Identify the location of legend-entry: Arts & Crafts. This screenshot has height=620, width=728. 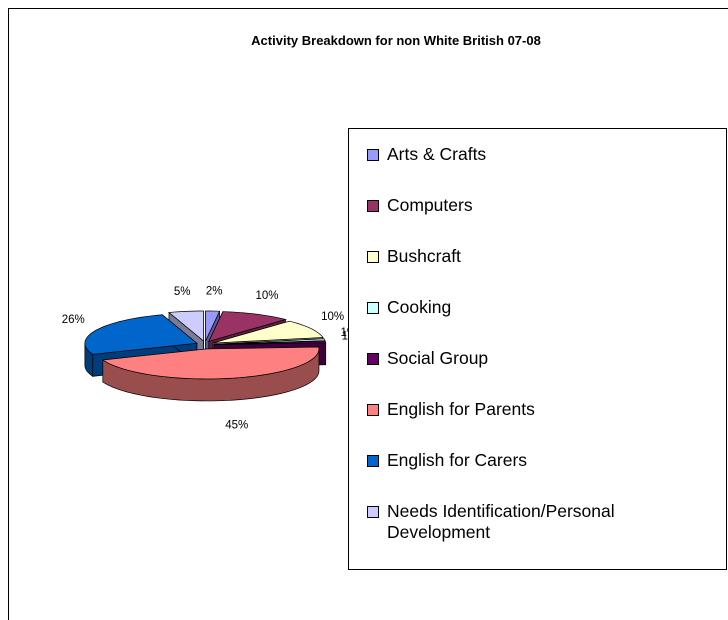
(542, 154).